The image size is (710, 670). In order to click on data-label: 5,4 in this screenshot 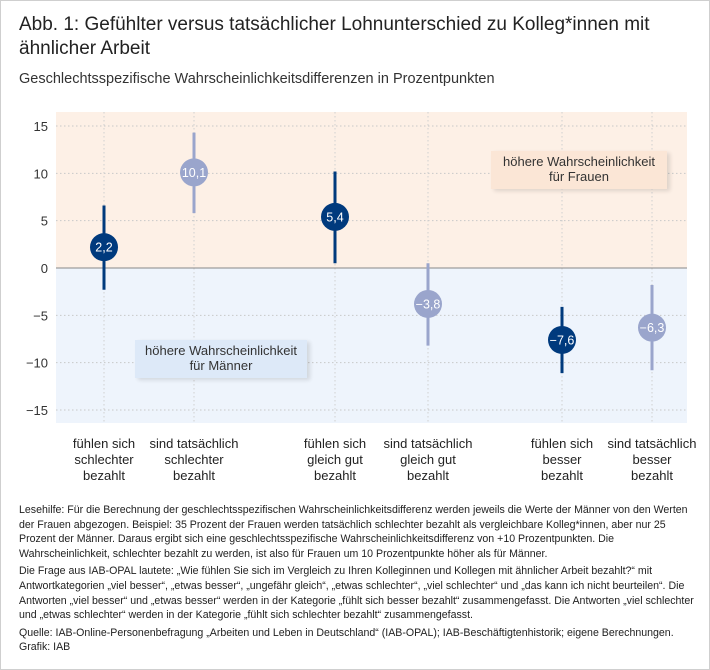, I will do `click(334, 217)`.